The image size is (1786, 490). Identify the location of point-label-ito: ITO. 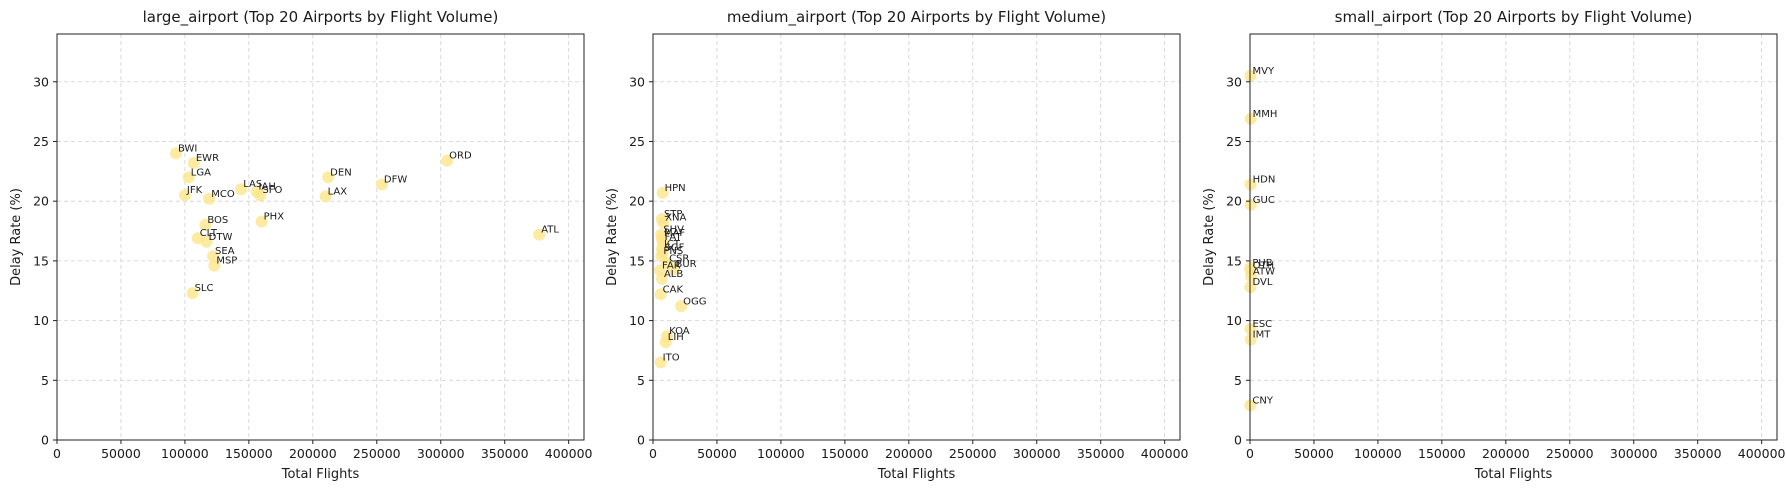
(671, 357).